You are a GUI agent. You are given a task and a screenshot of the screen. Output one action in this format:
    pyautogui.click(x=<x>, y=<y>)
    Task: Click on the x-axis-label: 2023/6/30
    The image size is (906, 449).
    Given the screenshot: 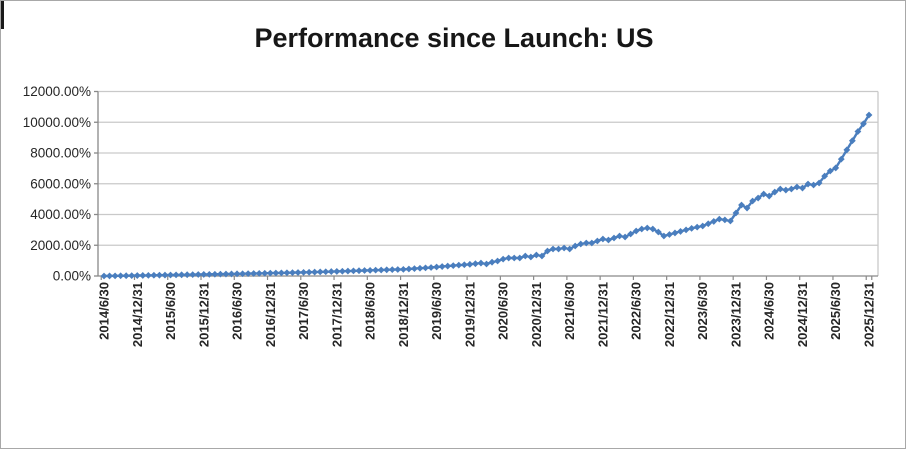 What is the action you would take?
    pyautogui.click(x=702, y=311)
    